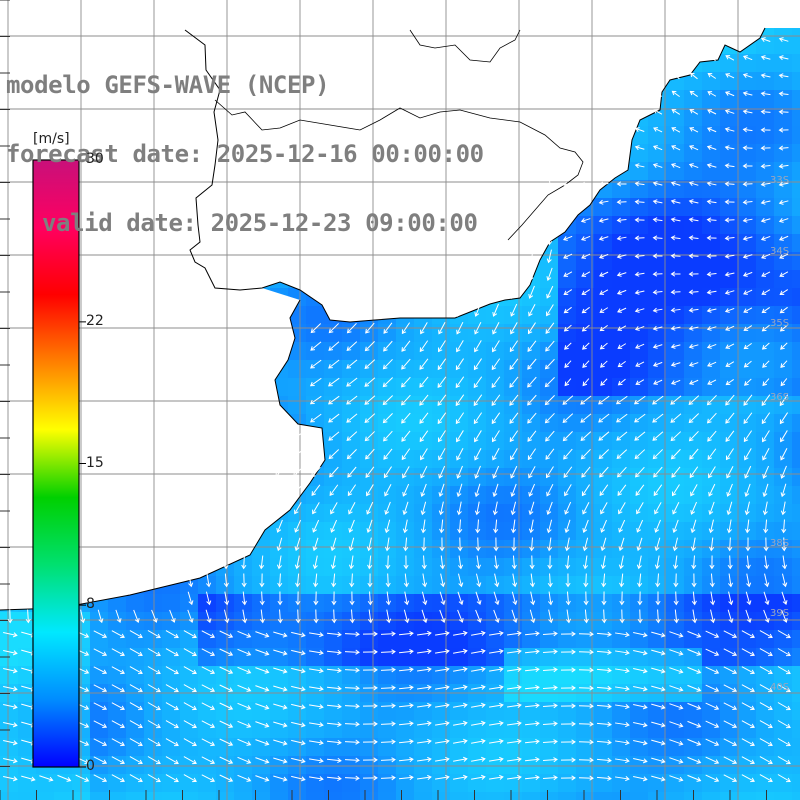 The image size is (800, 800). What do you see at coordinates (59, 463) in the screenshot?
I see `colorbar` at bounding box center [59, 463].